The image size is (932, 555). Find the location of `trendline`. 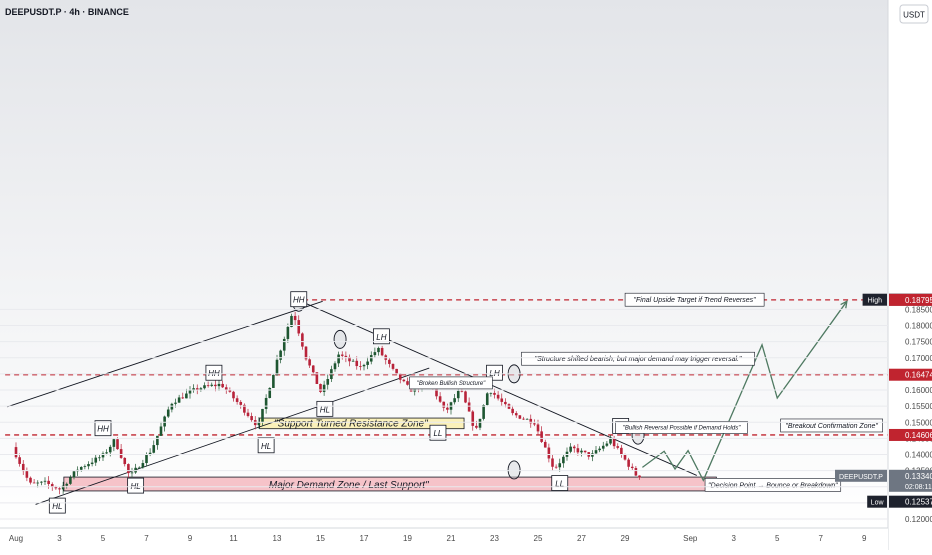

trendline is located at coordinates (232, 436).